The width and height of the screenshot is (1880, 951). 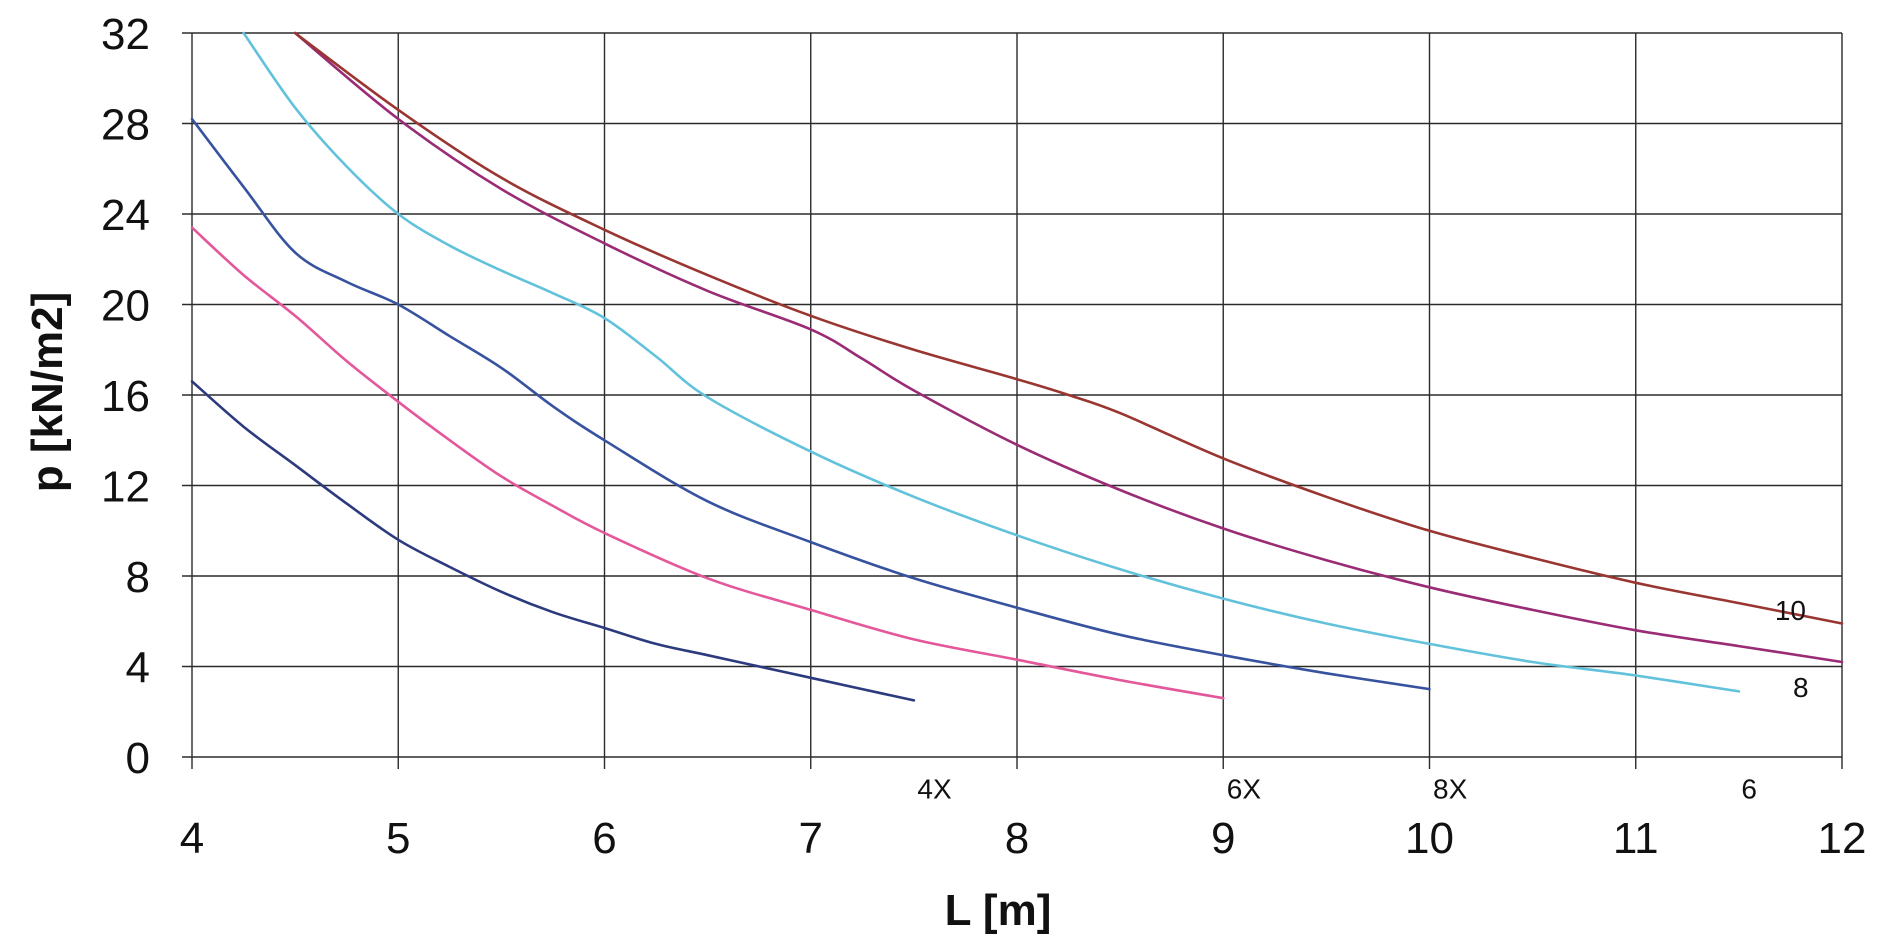 I want to click on series-line-4x, so click(x=553, y=541).